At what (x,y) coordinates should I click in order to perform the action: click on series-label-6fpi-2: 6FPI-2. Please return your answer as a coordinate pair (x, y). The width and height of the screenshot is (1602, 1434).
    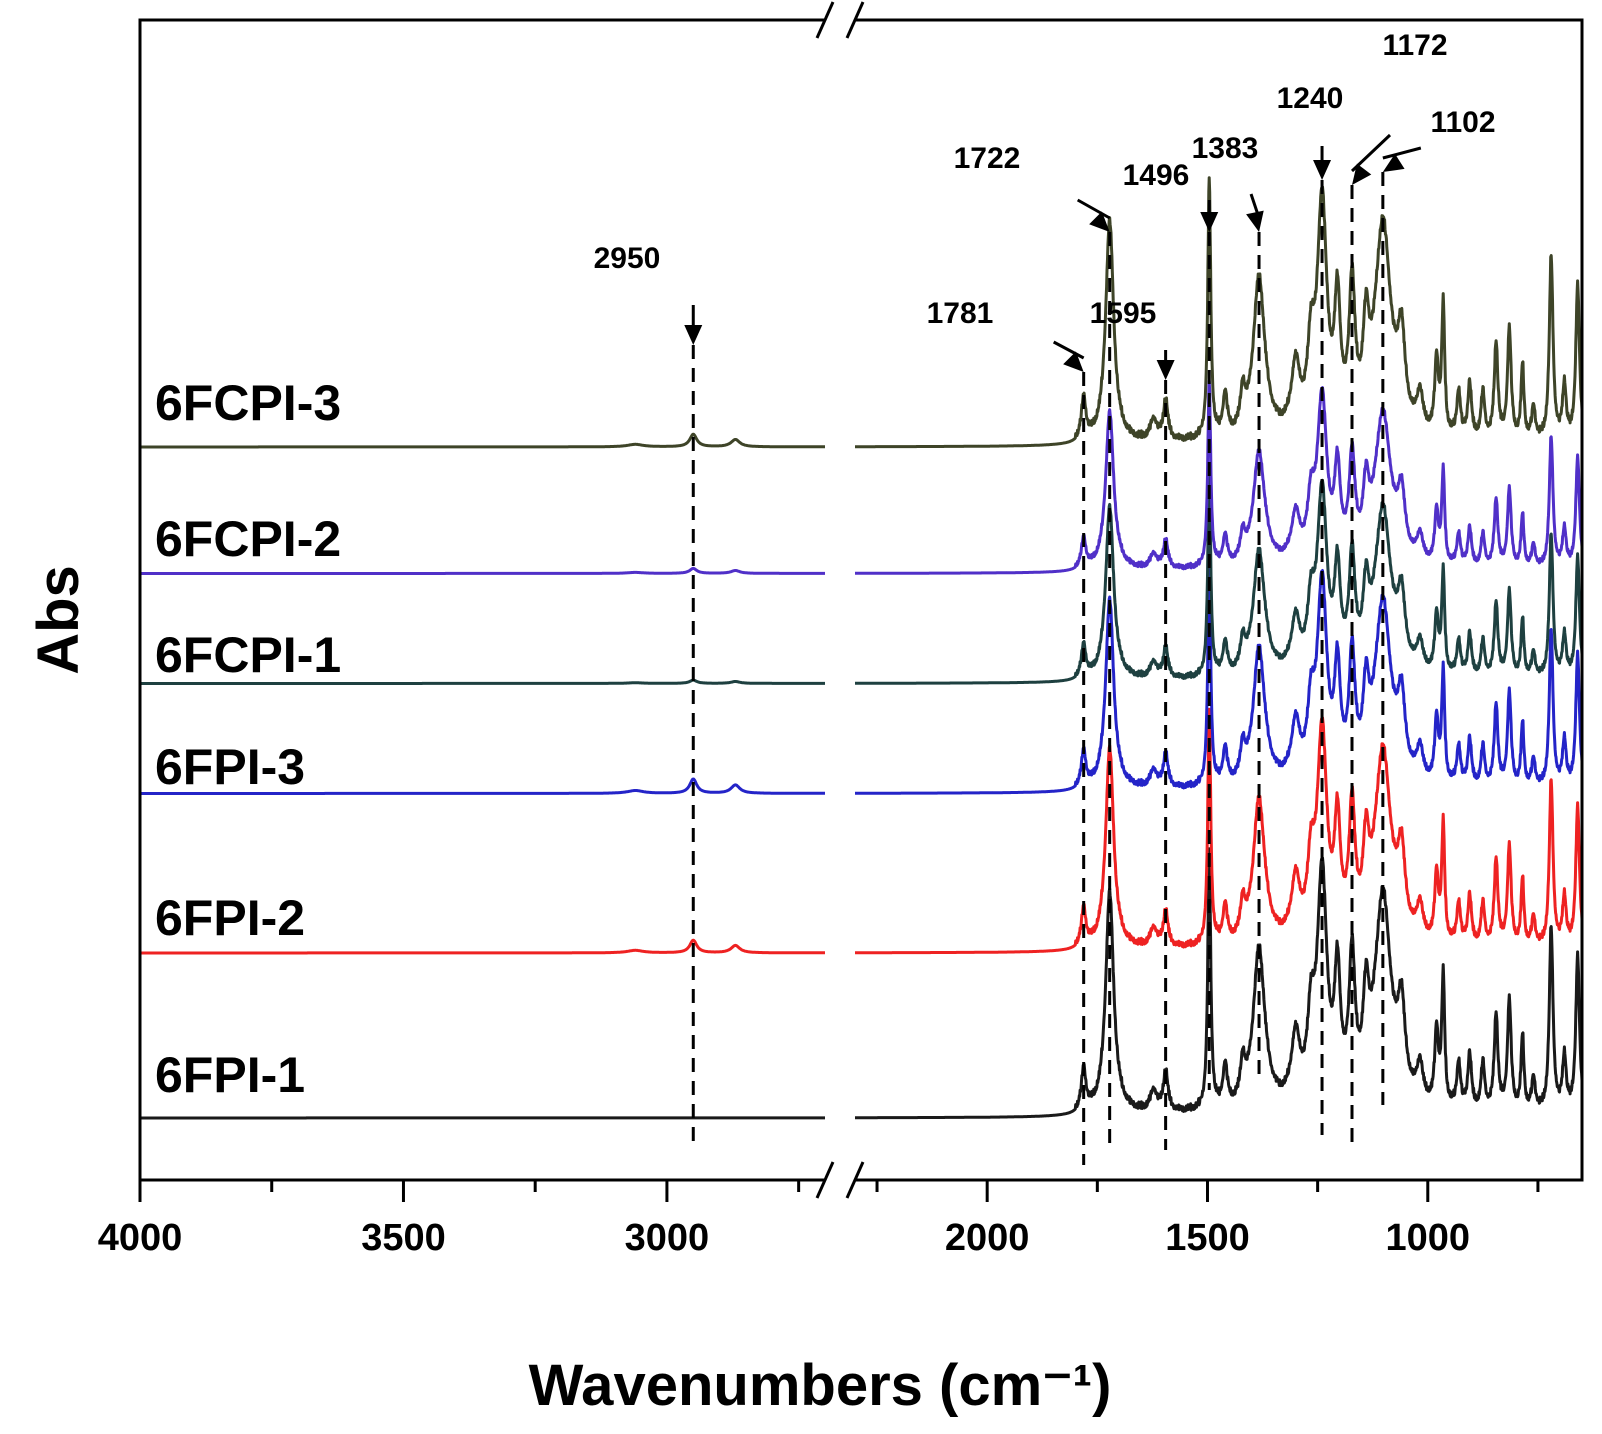
    Looking at the image, I should click on (230, 918).